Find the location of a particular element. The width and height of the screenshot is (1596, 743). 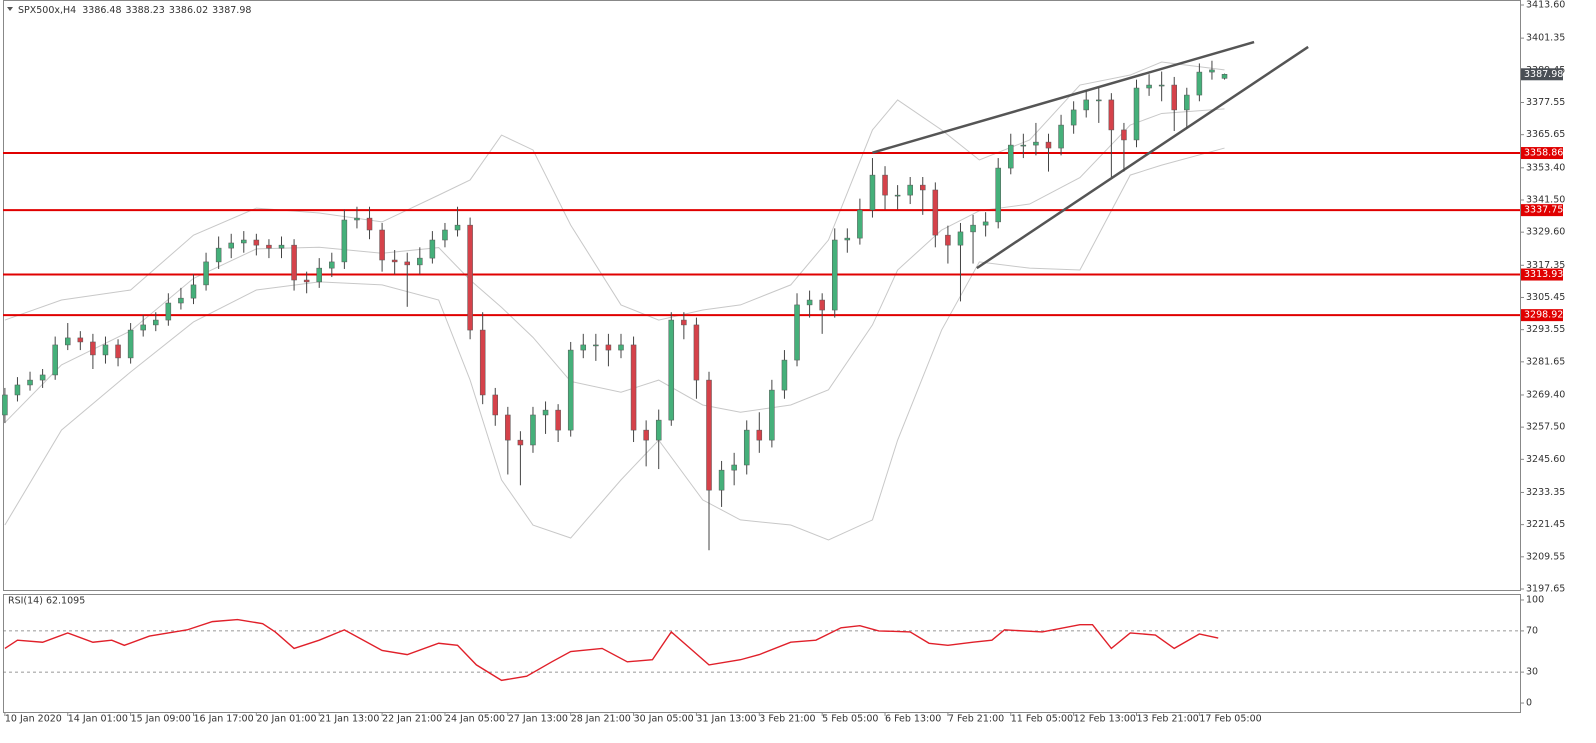

x-tick-label: 16 Jan 17:00 is located at coordinates (223, 719).